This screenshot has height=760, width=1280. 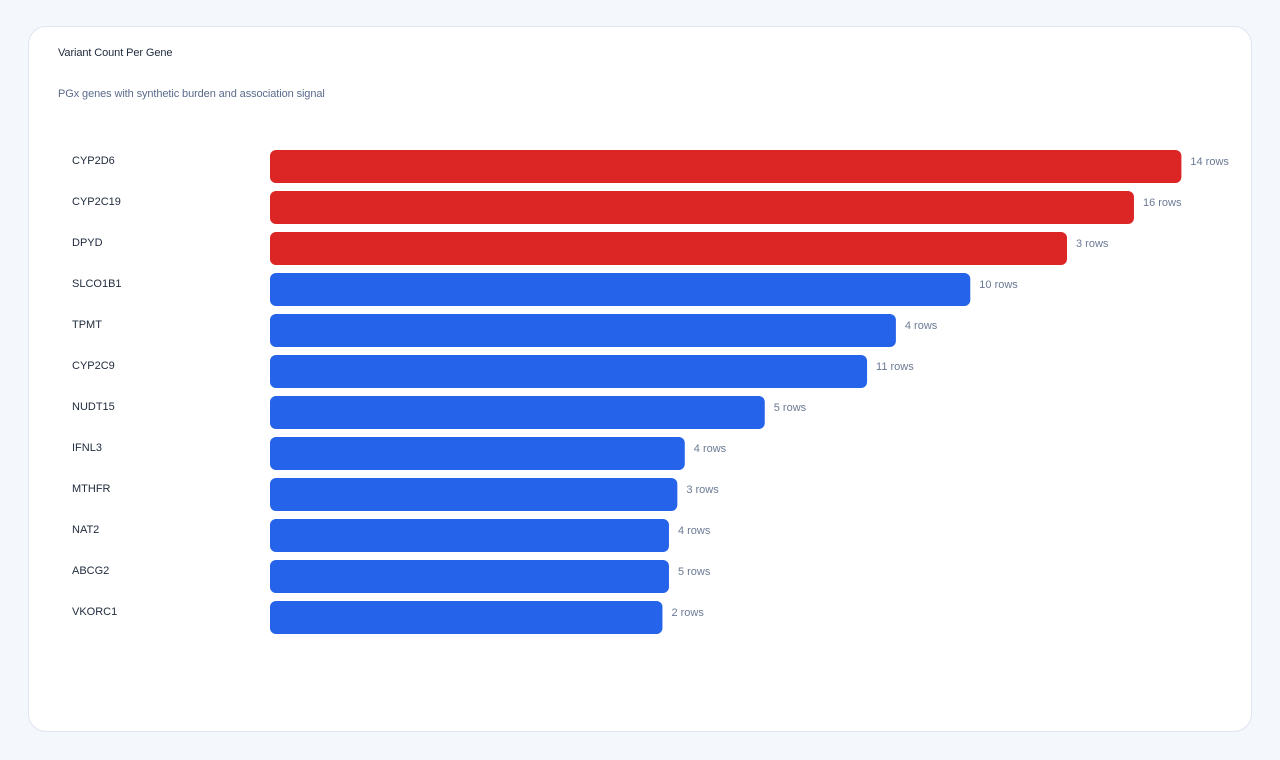 What do you see at coordinates (94, 612) in the screenshot?
I see `category-label: VKORC1` at bounding box center [94, 612].